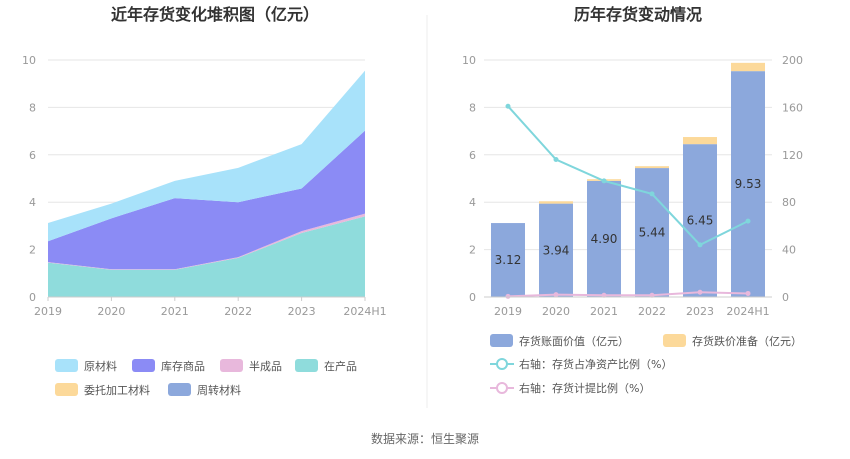 This screenshot has width=850, height=459. I want to click on right-y-tick: 4, so click(472, 202).